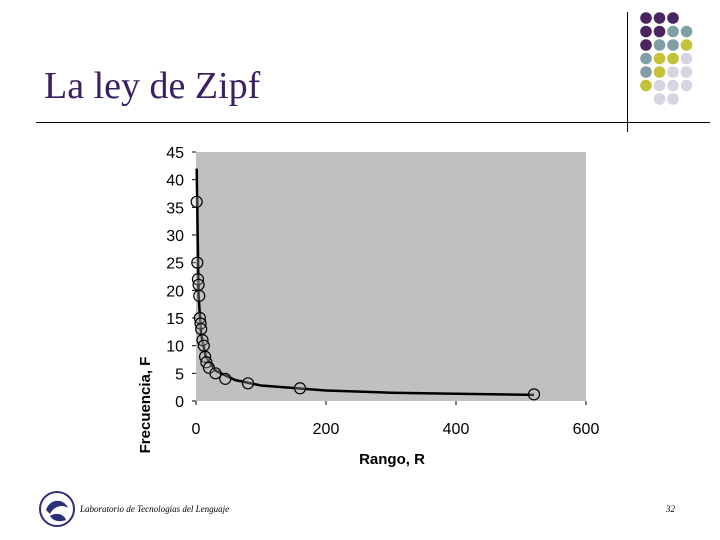 The image size is (720, 540). What do you see at coordinates (373, 122) in the screenshot?
I see `title-divider` at bounding box center [373, 122].